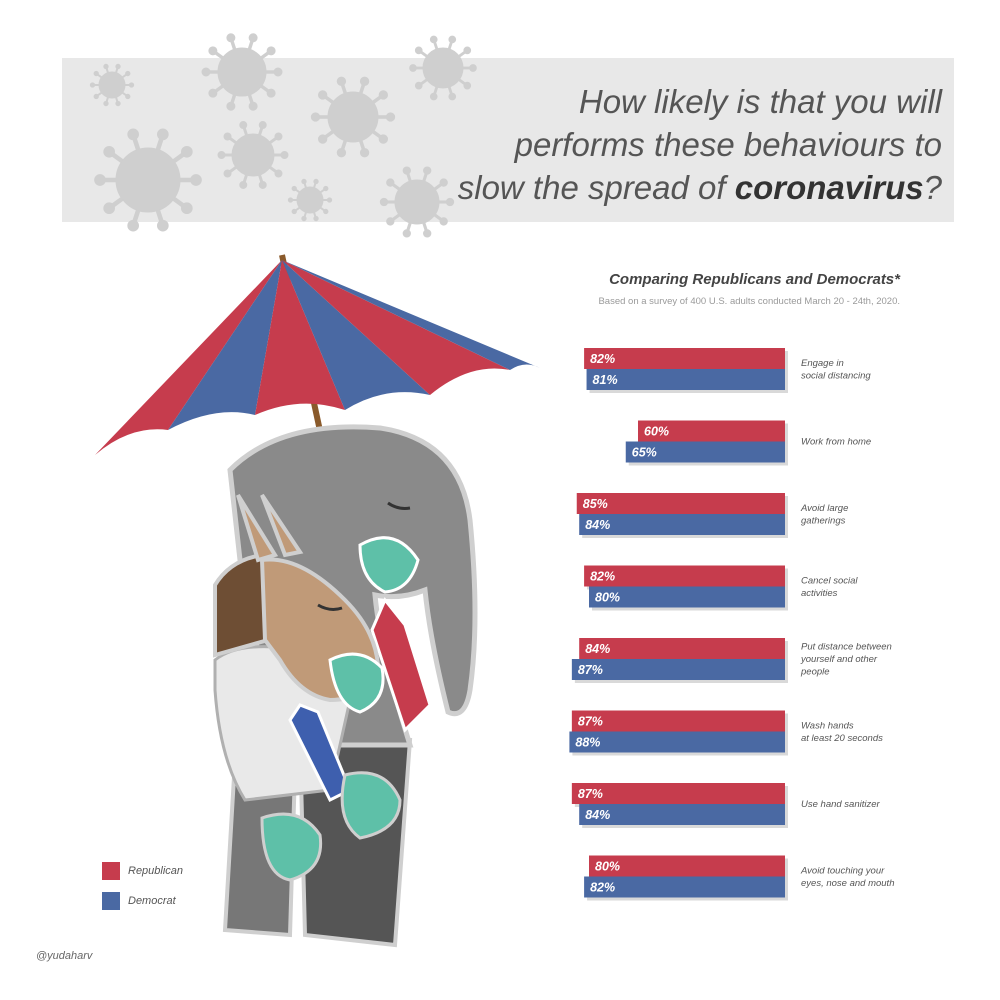 Image resolution: width=1000 pixels, height=1000 pixels. I want to click on category-label: Use hand sanitizer, so click(841, 804).